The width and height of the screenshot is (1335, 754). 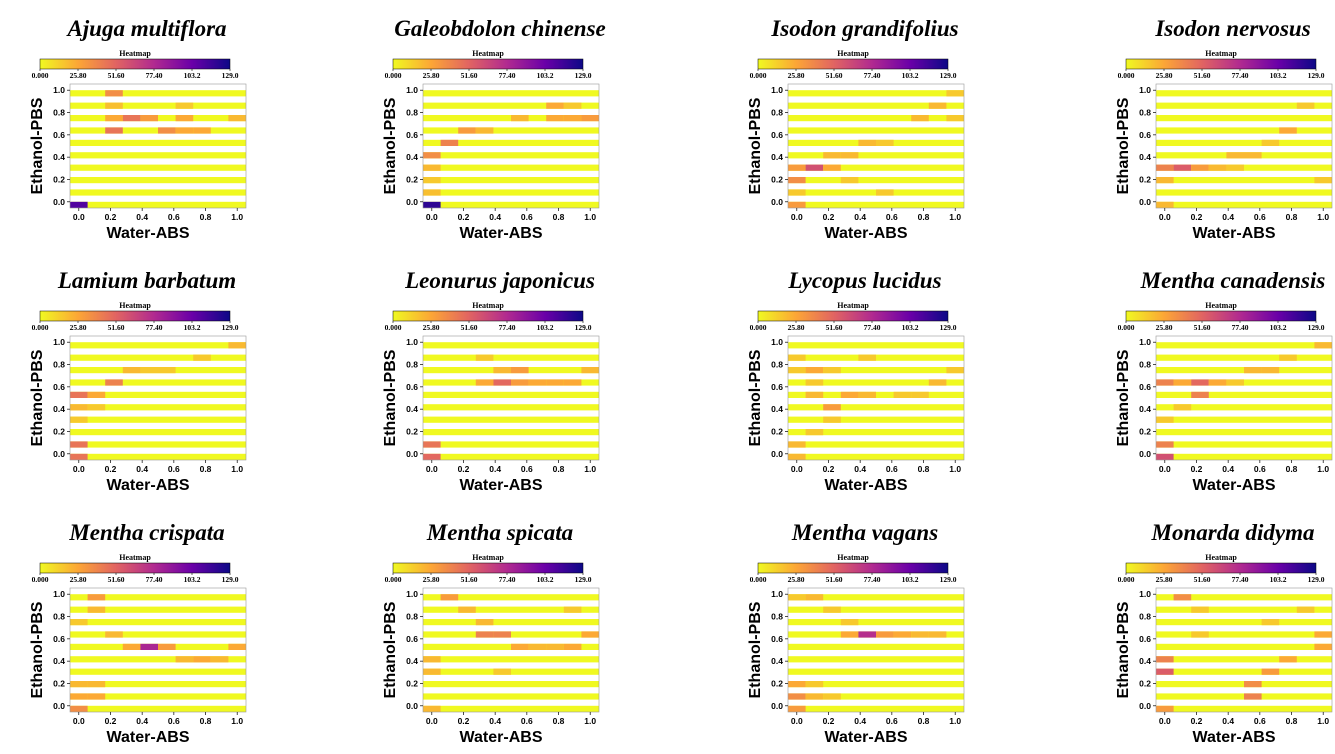 What do you see at coordinates (1233, 280) in the screenshot?
I see `panel-title: Mentha canadensis` at bounding box center [1233, 280].